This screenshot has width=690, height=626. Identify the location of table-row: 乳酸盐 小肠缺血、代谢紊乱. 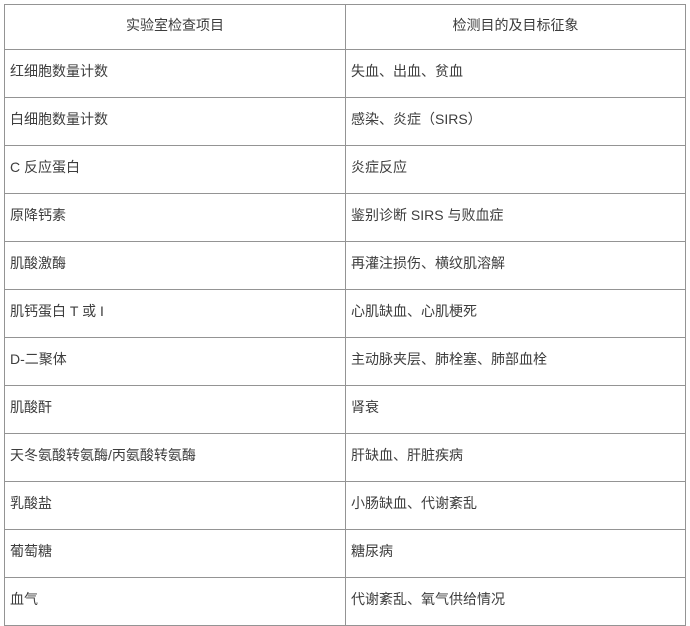
(345, 505).